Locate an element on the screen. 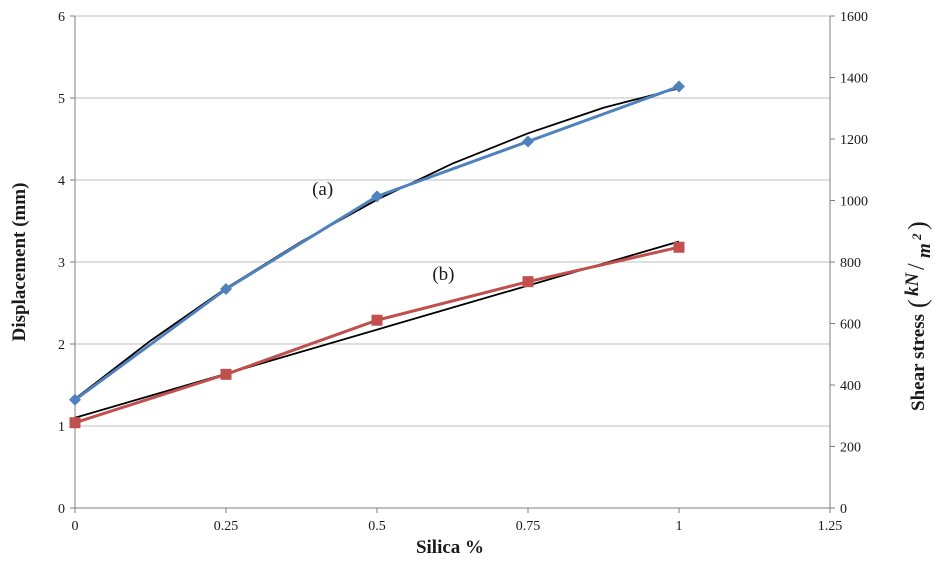 The image size is (938, 563). y-axis-left-title: Displacement (mm) is located at coordinates (19, 262).